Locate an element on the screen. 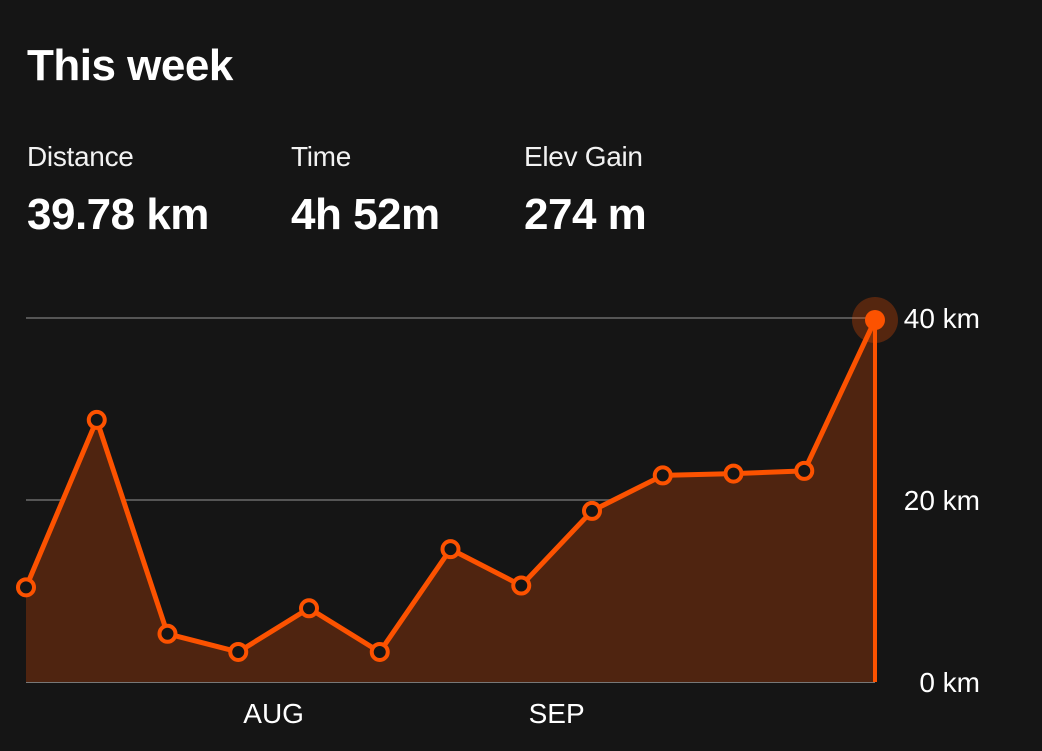 This screenshot has height=751, width=1042. y-axis-labels: 0 km 20 km 40 km is located at coordinates (942, 500).